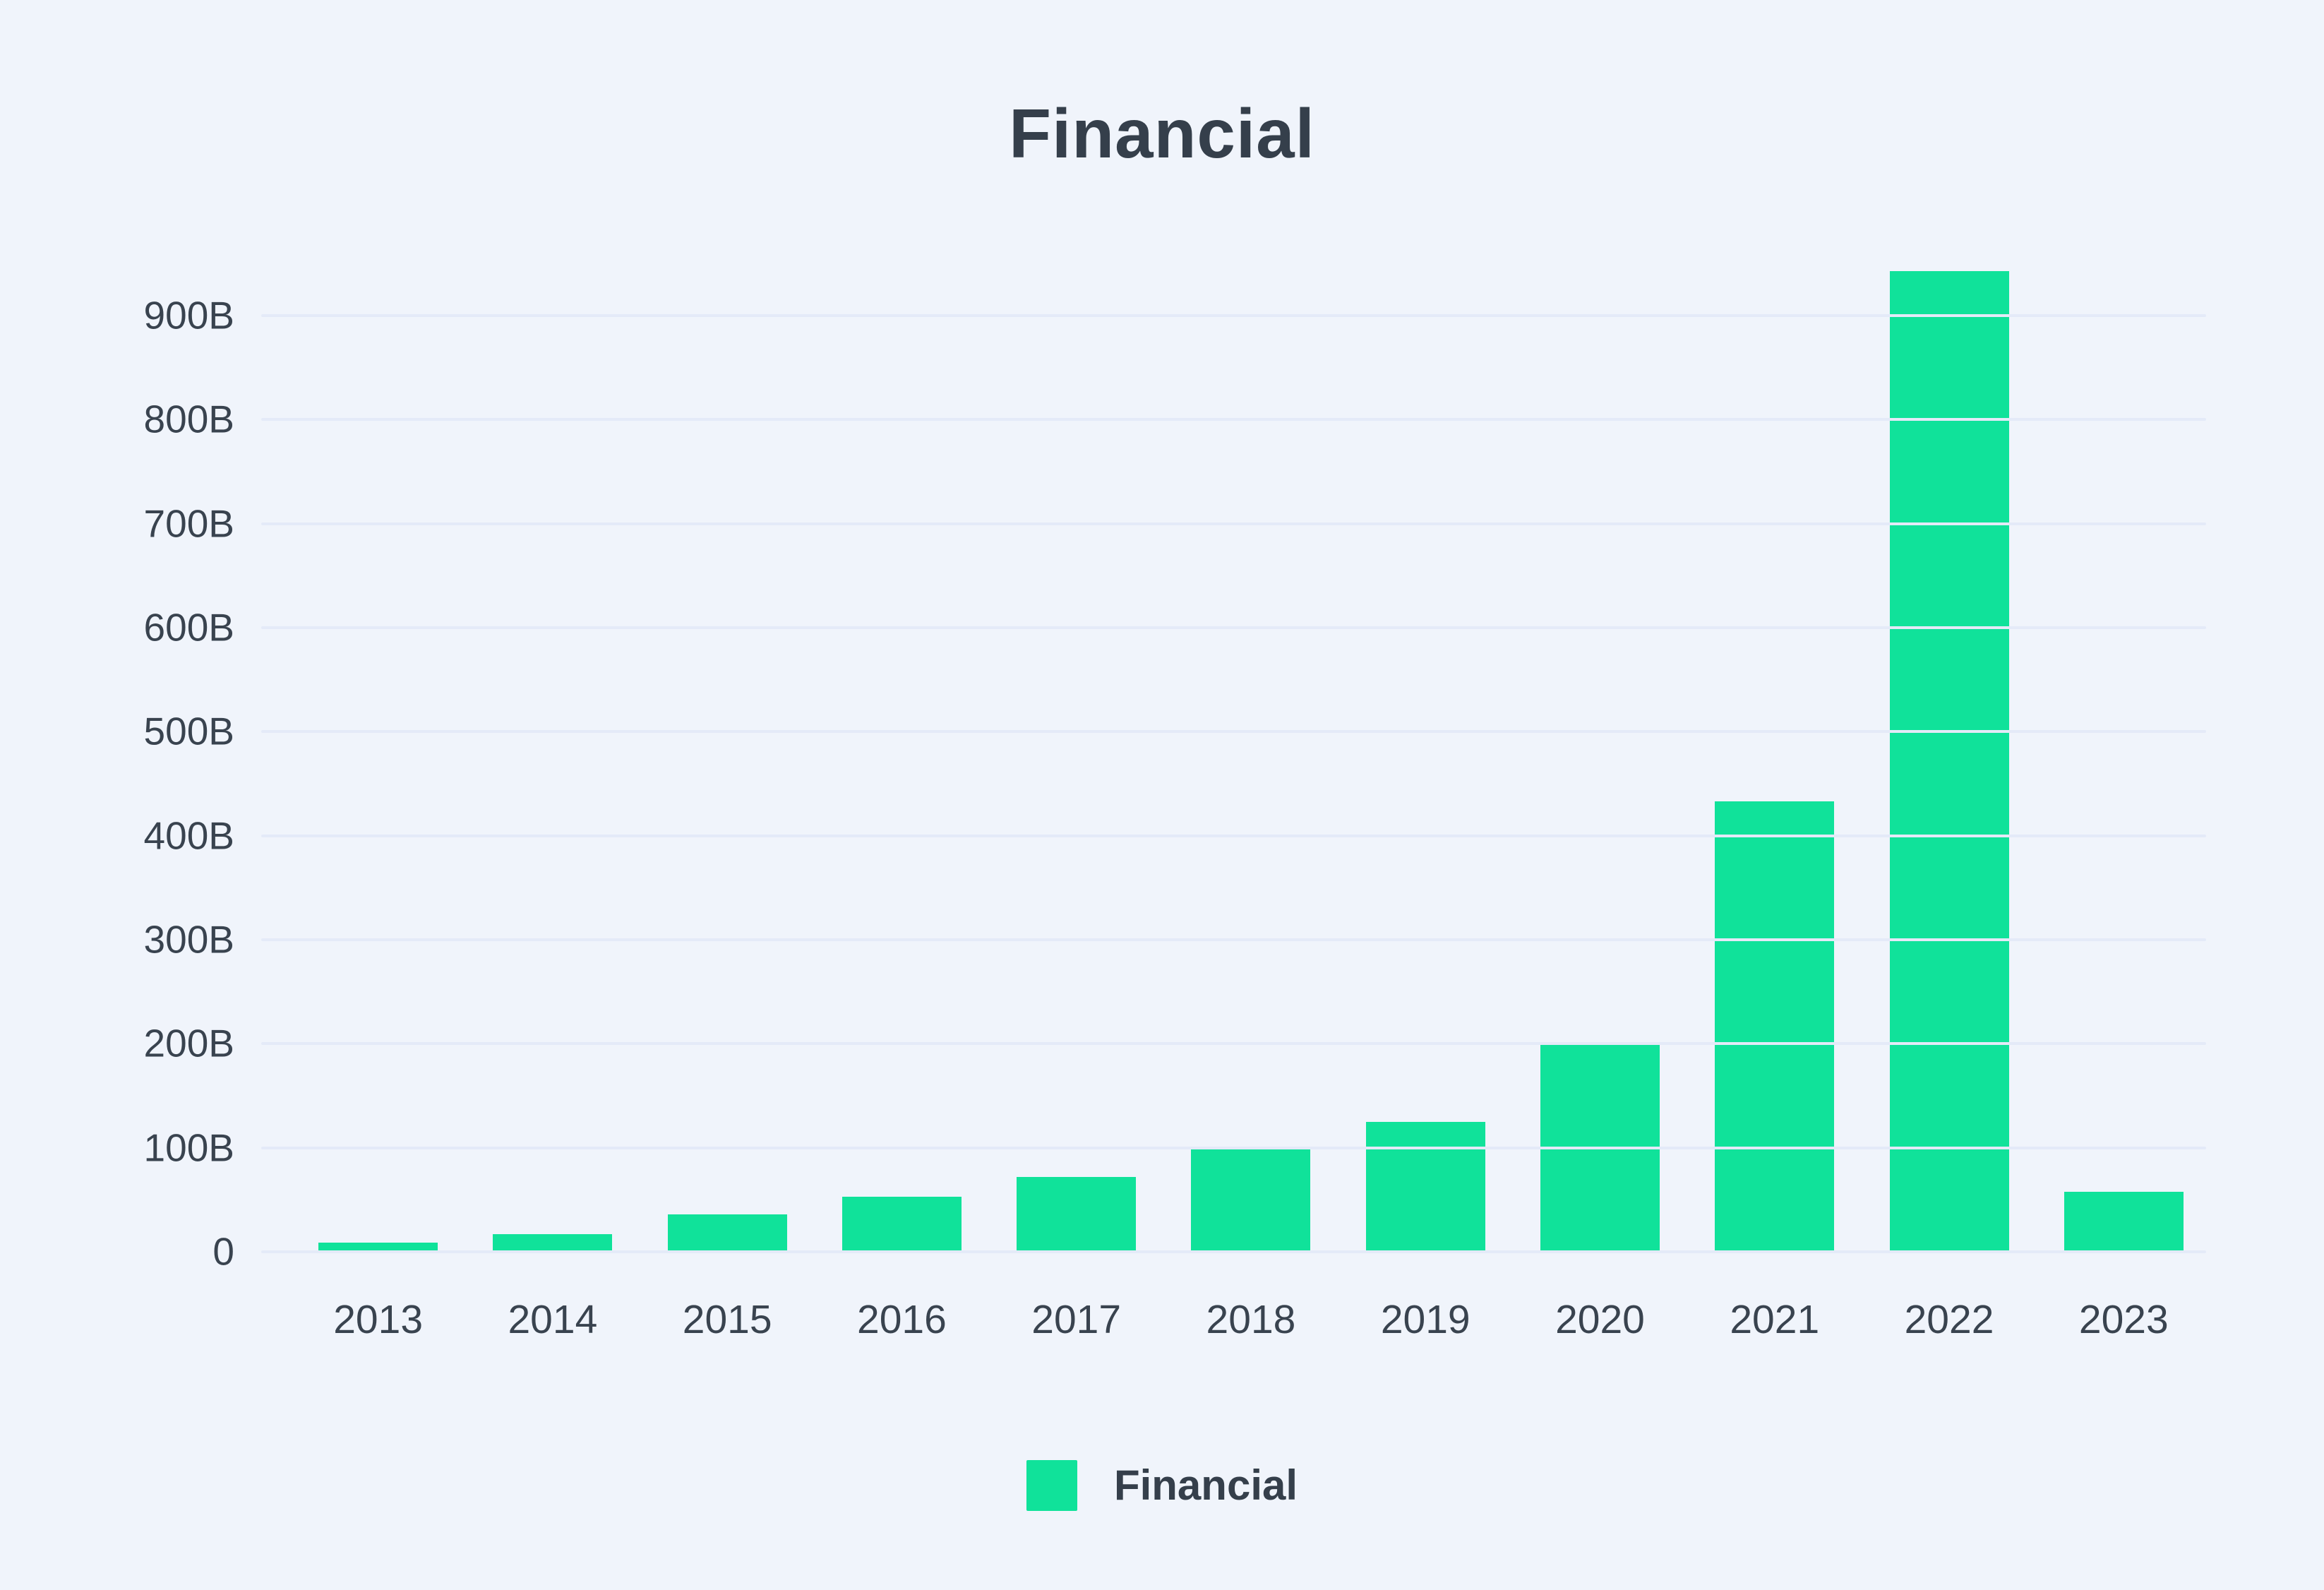 Image resolution: width=2324 pixels, height=1590 pixels. I want to click on bar-2022, so click(1949, 761).